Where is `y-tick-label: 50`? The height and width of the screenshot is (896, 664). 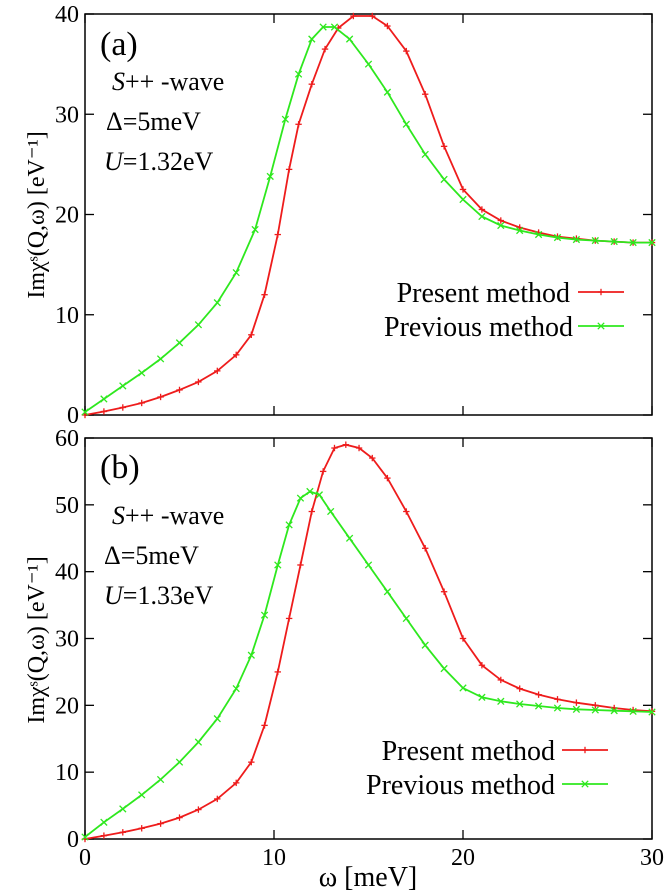 y-tick-label: 50 is located at coordinates (67, 506).